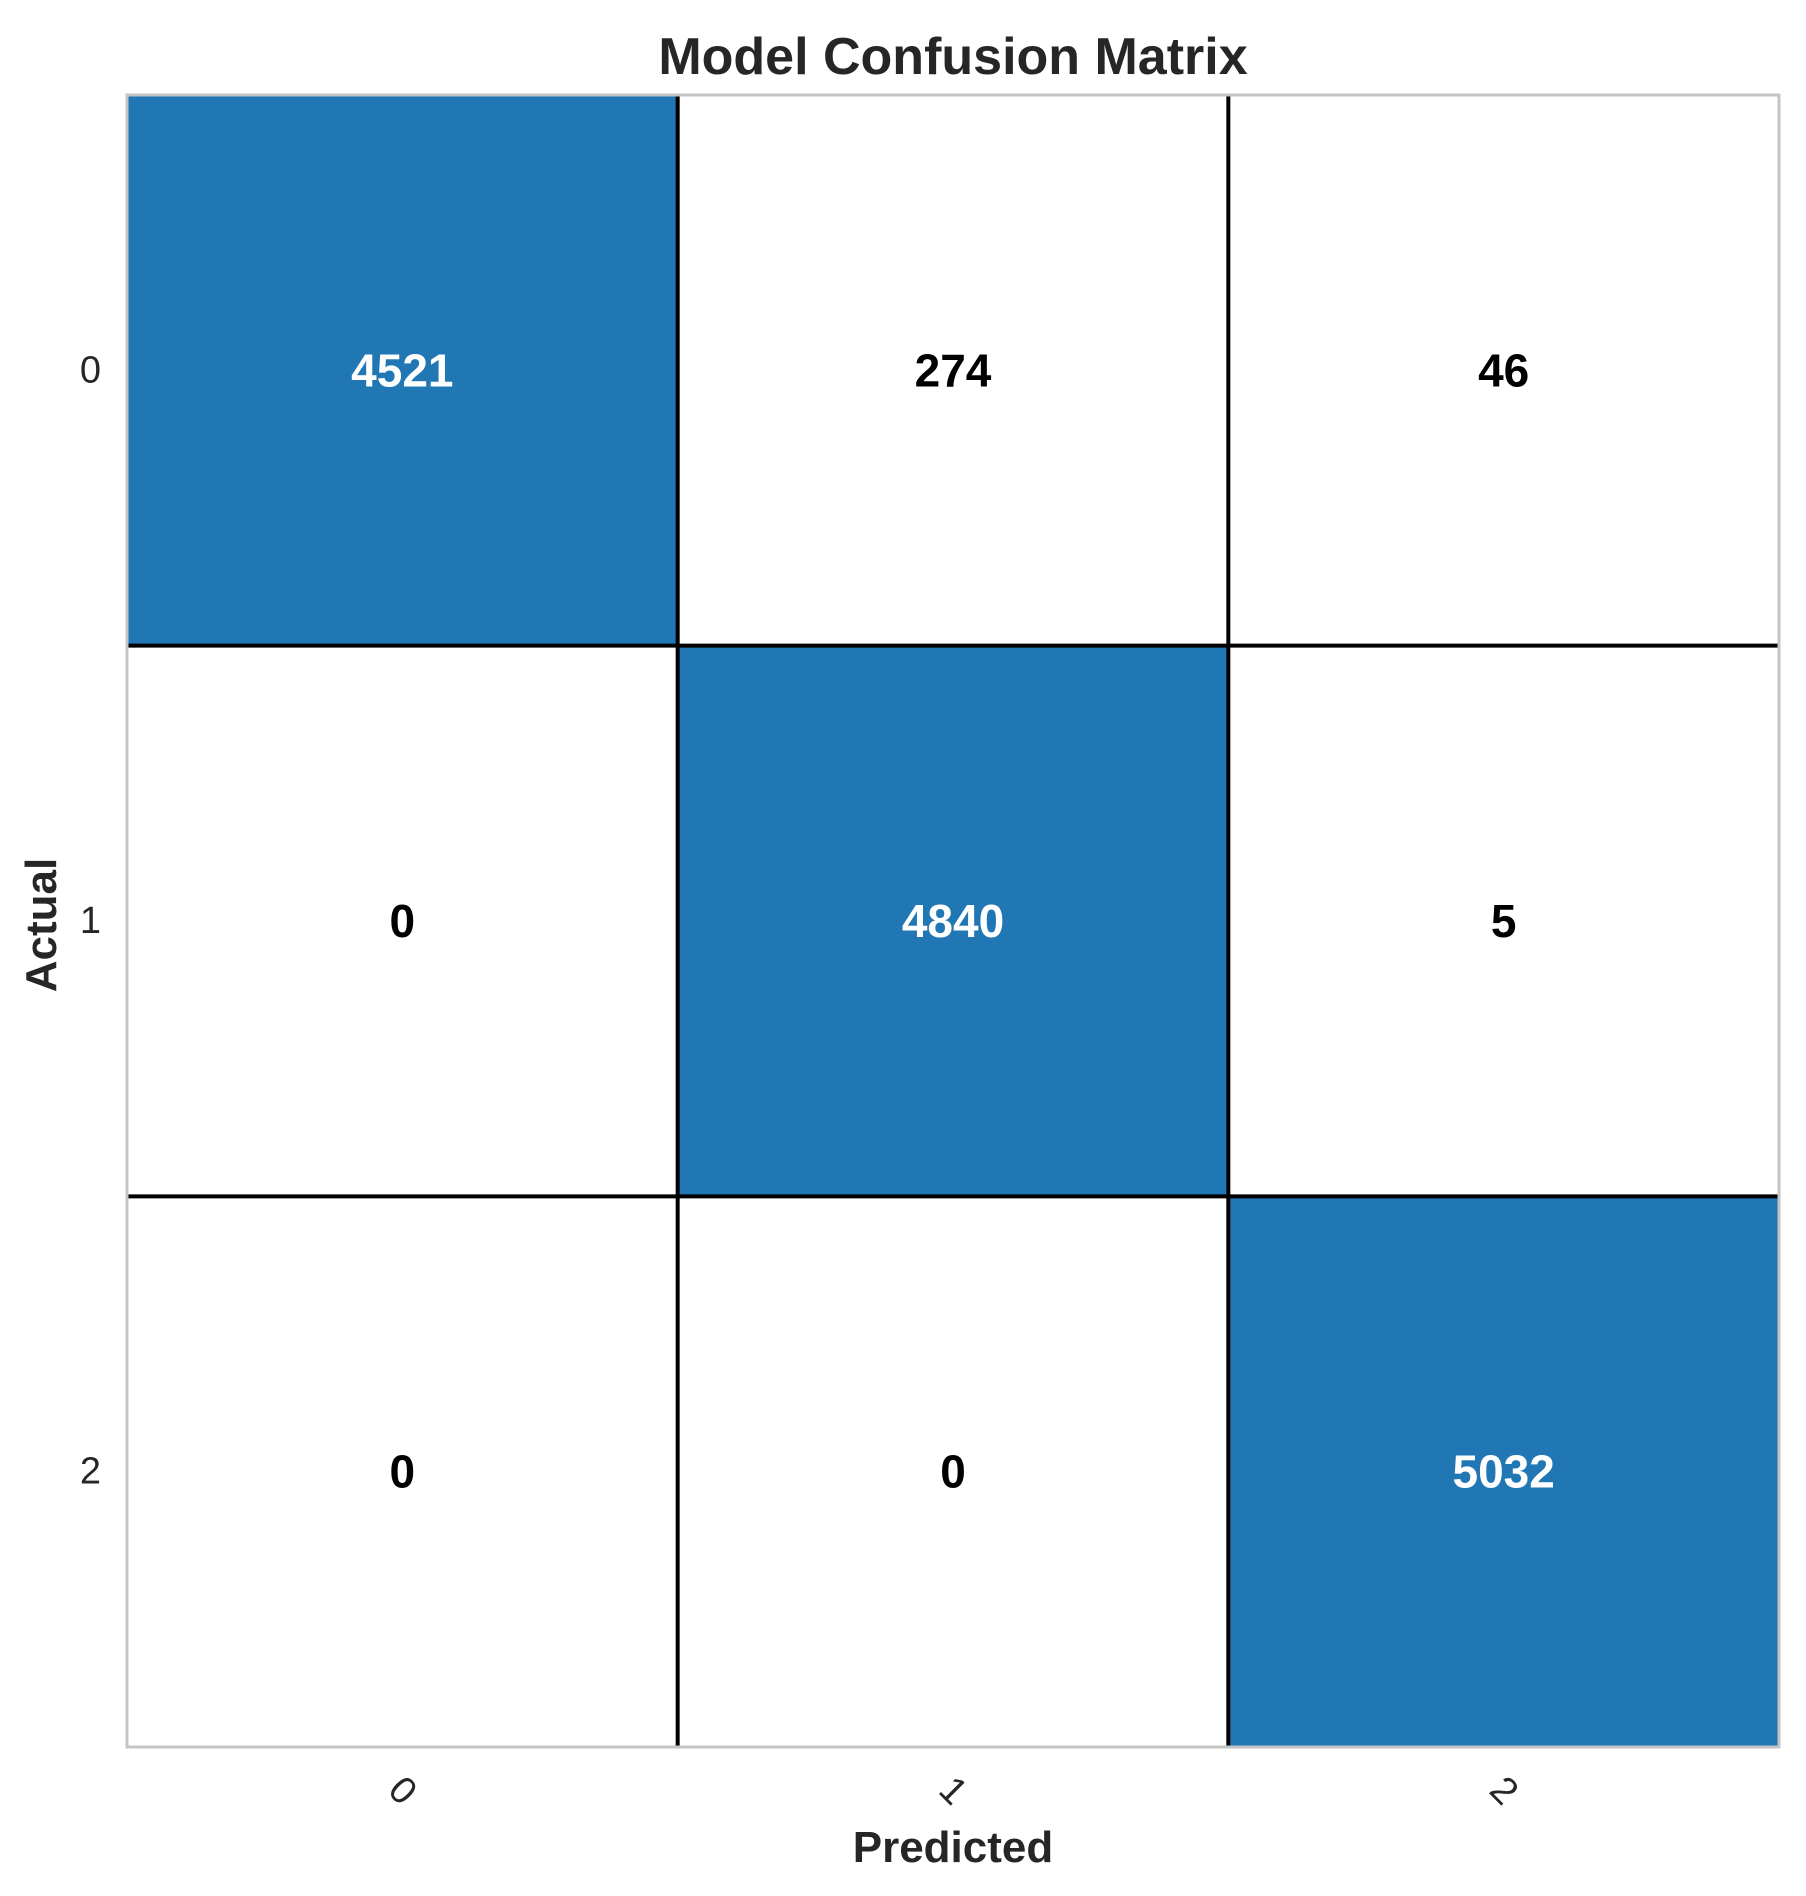 Image resolution: width=1806 pixels, height=1896 pixels. I want to click on chart-title: Model Confusion Matrix, so click(952, 57).